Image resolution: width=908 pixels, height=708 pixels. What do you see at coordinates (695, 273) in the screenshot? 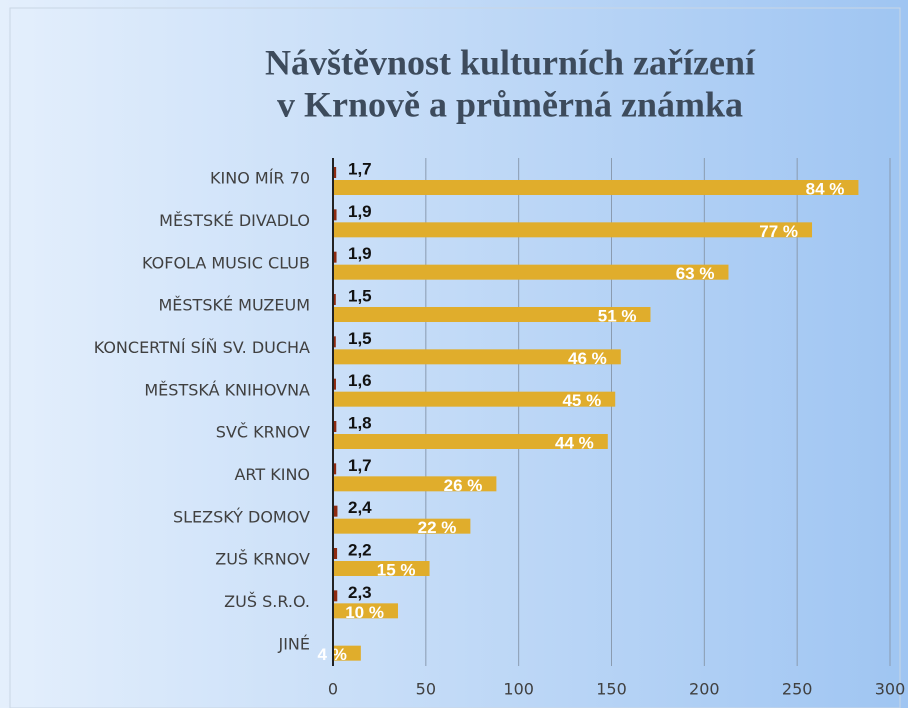
I see `data-label: 63 %` at bounding box center [695, 273].